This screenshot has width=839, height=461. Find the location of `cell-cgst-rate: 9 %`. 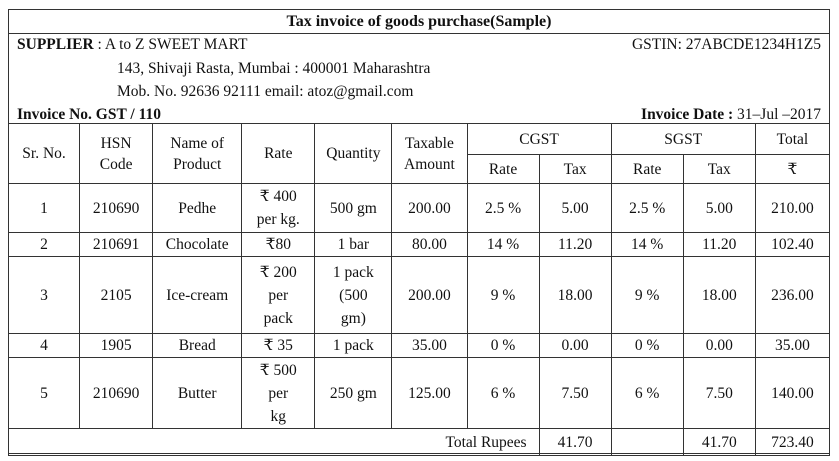

cell-cgst-rate: 9 % is located at coordinates (503, 295).